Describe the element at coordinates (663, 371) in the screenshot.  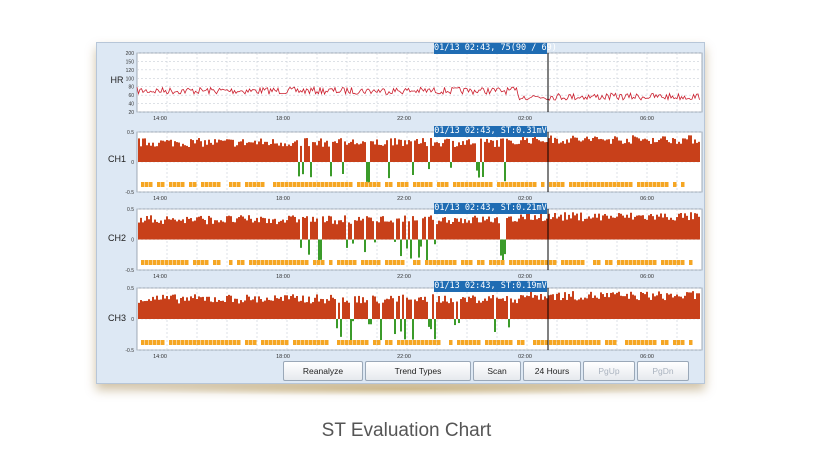
I see `page-down-button: PgDn` at that location.